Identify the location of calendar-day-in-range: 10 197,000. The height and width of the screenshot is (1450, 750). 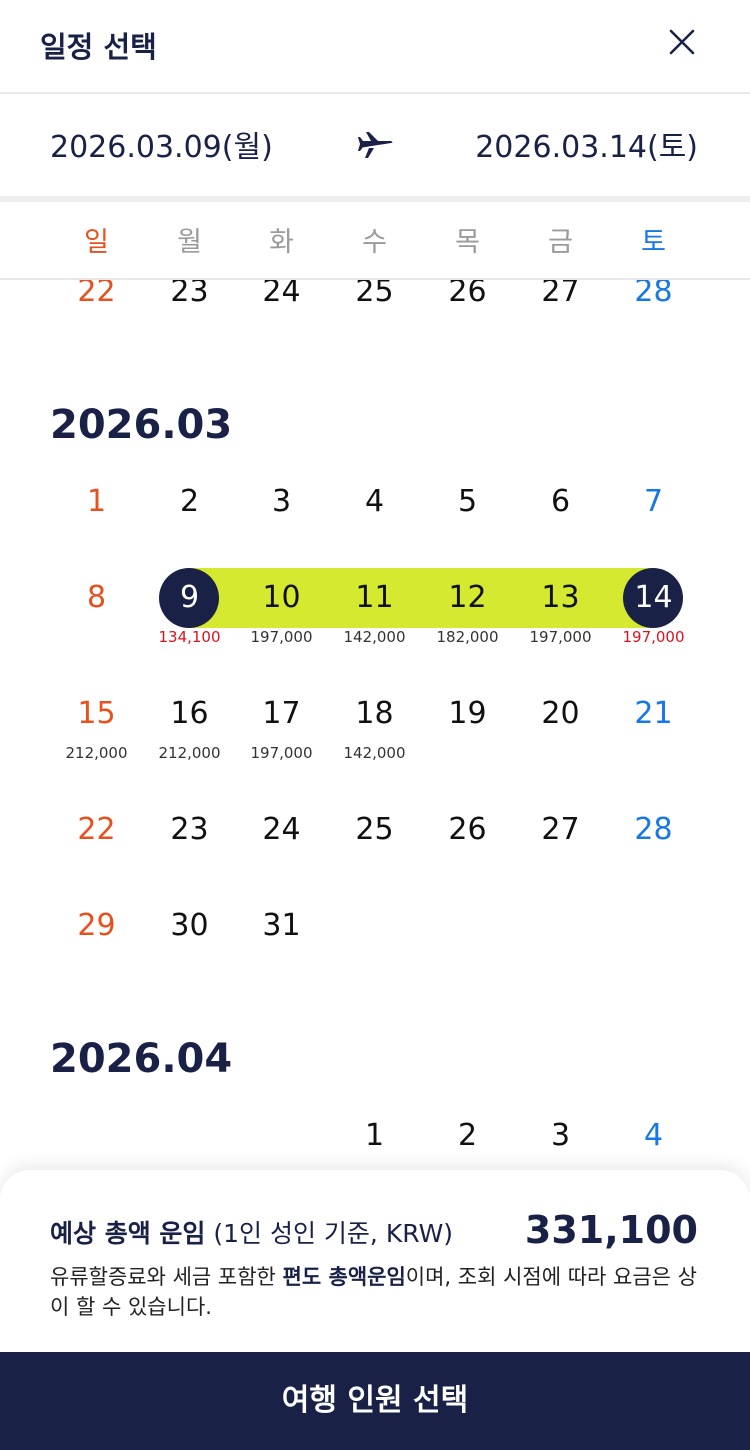
(281, 611).